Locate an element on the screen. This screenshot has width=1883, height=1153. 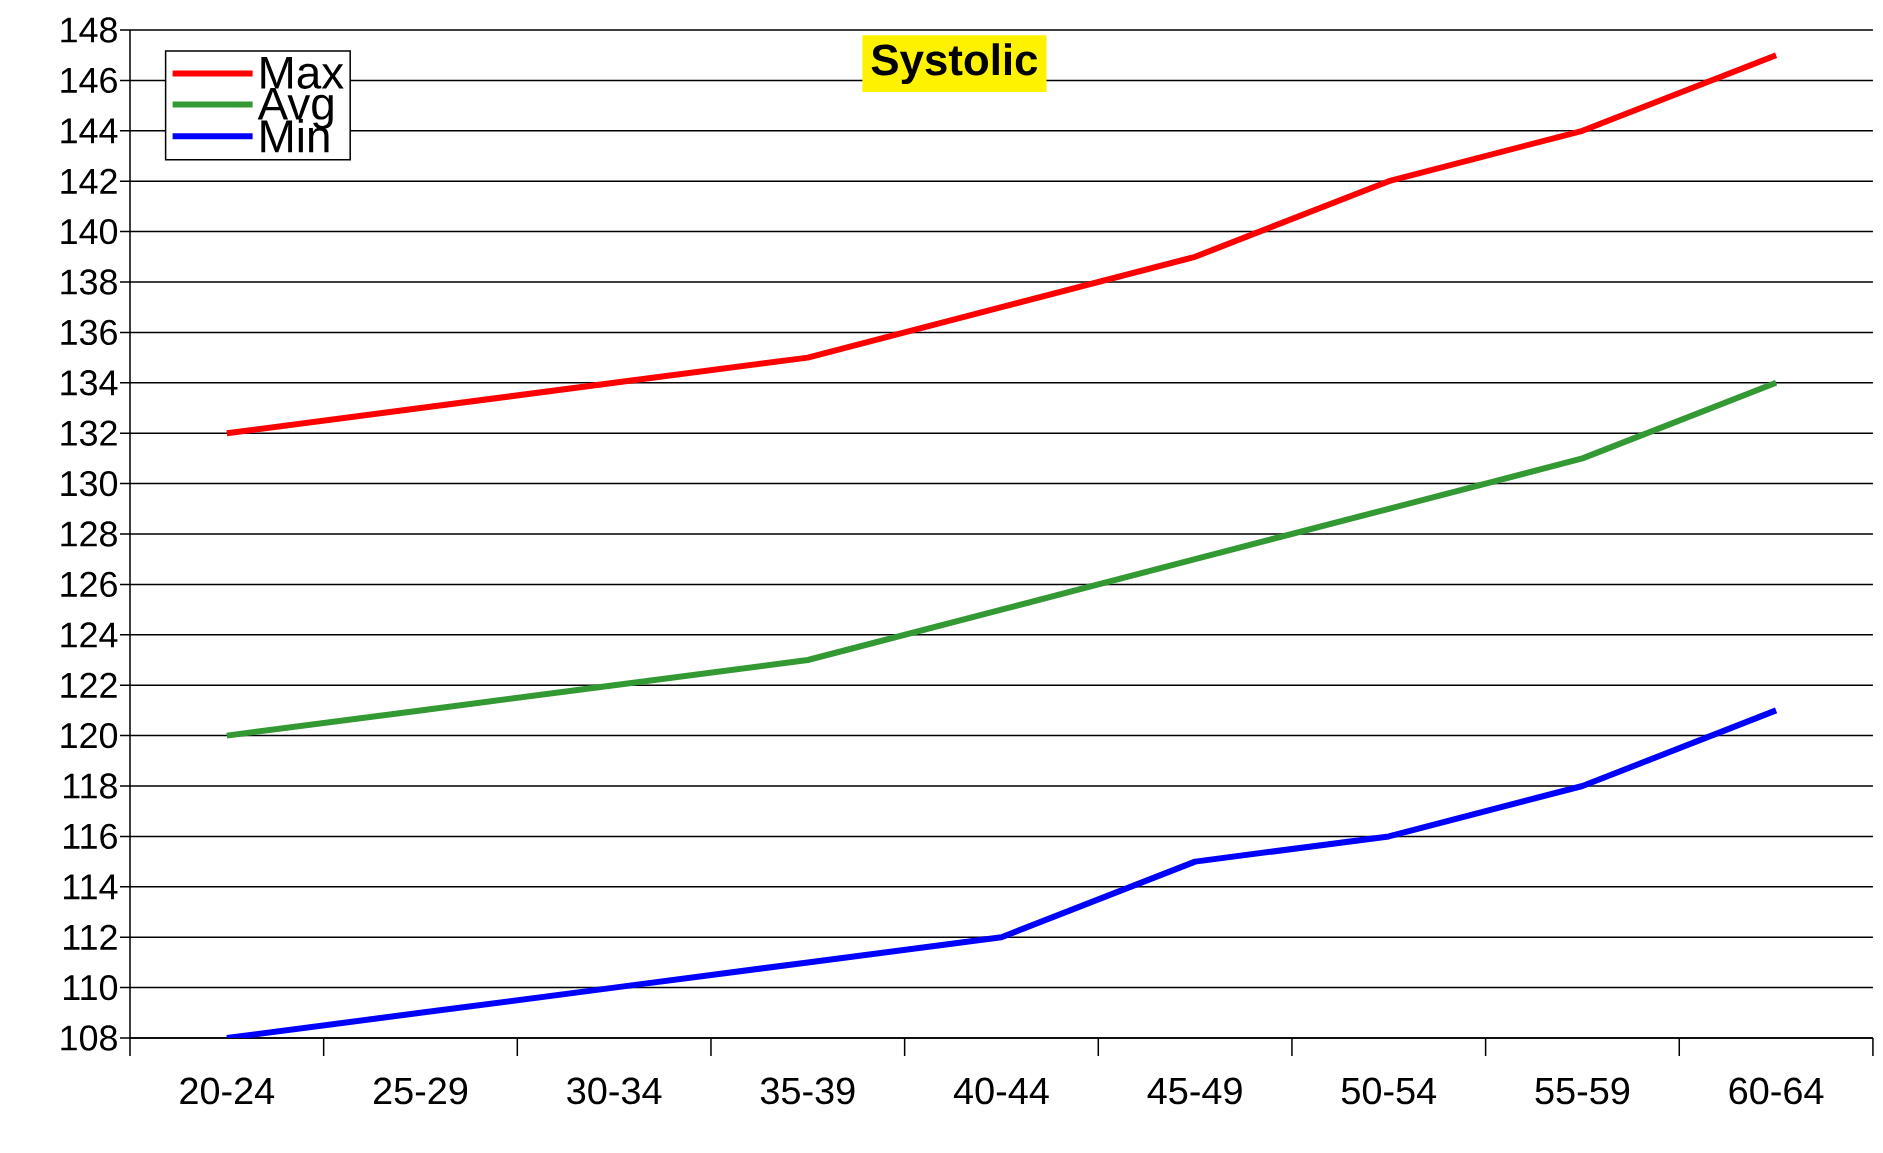
x-tick-label: 55-59 is located at coordinates (1582, 1091).